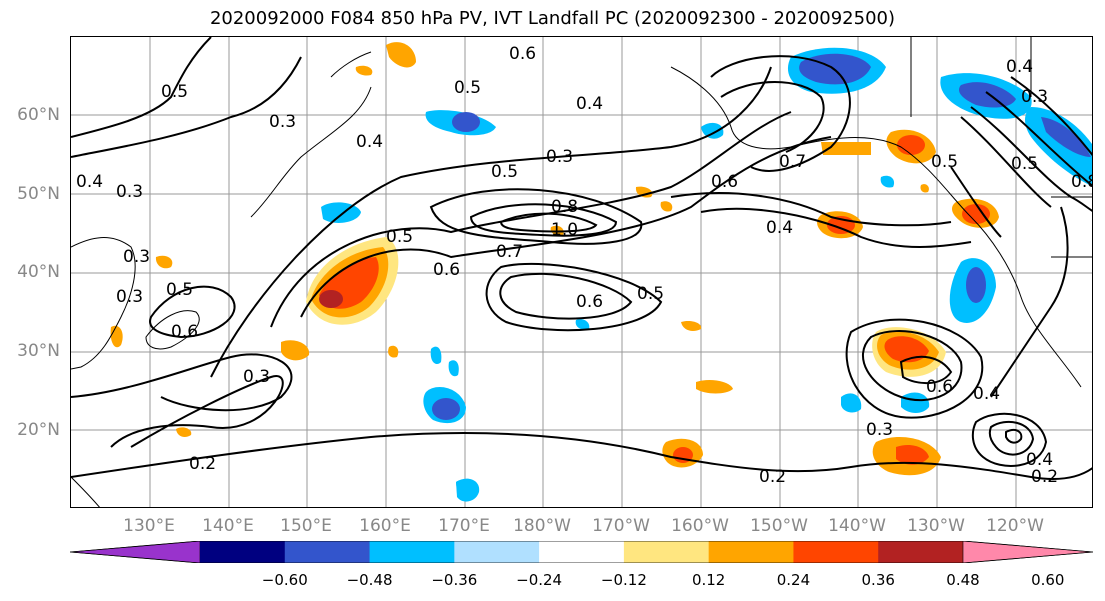 The height and width of the screenshot is (601, 1105). I want to click on lon-label: 140°E, so click(228, 526).